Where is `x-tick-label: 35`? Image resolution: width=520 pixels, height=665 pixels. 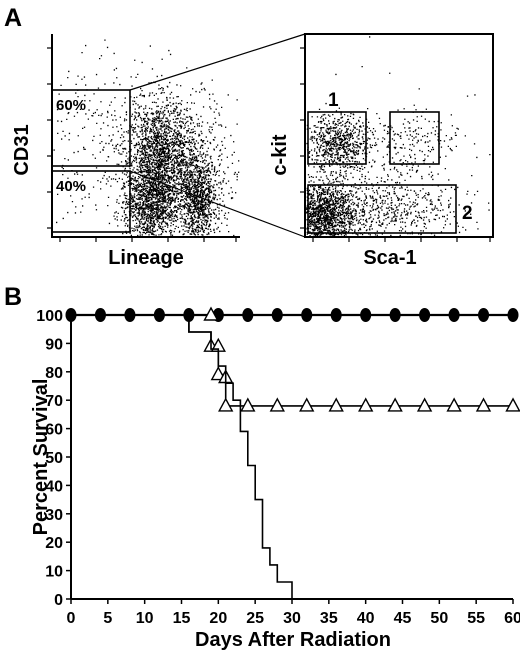 x-tick-label: 35 is located at coordinates (329, 618).